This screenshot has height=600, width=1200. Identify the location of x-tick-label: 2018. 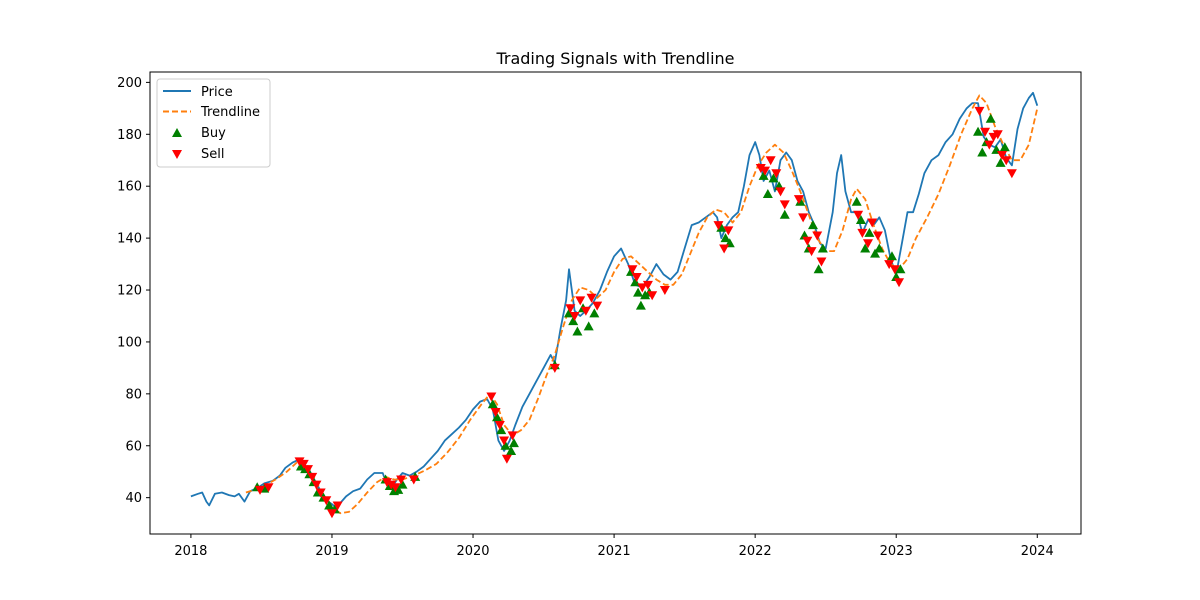
(190, 551).